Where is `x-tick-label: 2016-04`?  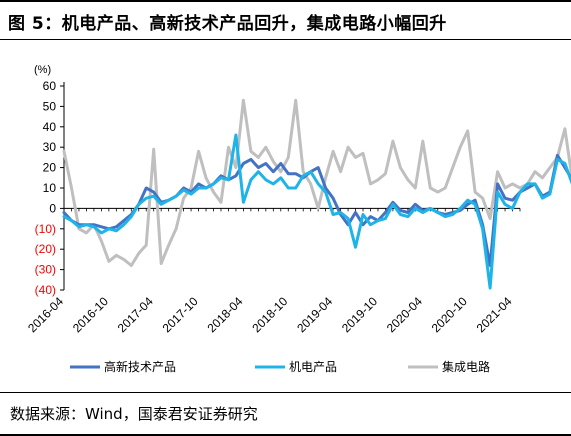 x-tick-label: 2016-04 is located at coordinates (45, 314).